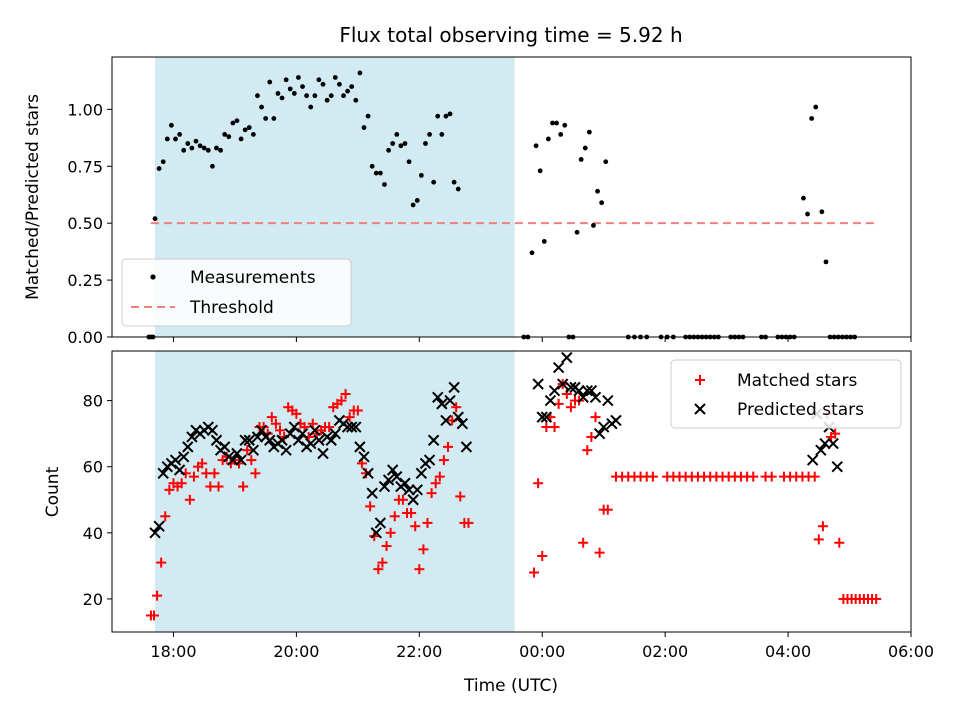 Image resolution: width=960 pixels, height=720 pixels. Describe the element at coordinates (788, 651) in the screenshot. I see `x-tick-label: 04:00` at that location.